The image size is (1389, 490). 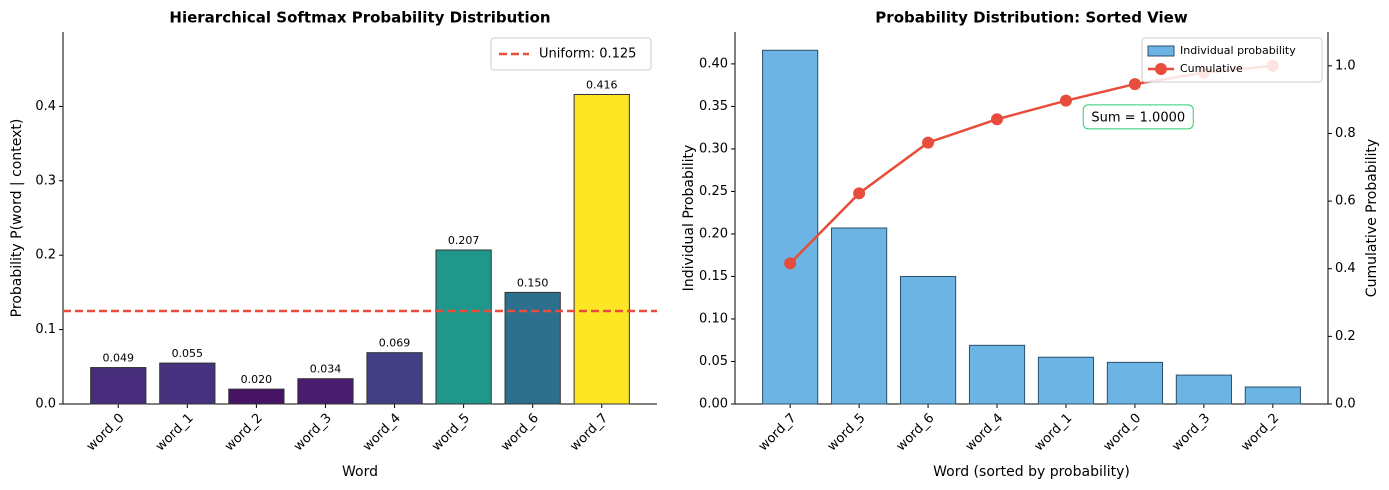 What do you see at coordinates (713, 276) in the screenshot?
I see `y-tick-label: 0.15` at bounding box center [713, 276].